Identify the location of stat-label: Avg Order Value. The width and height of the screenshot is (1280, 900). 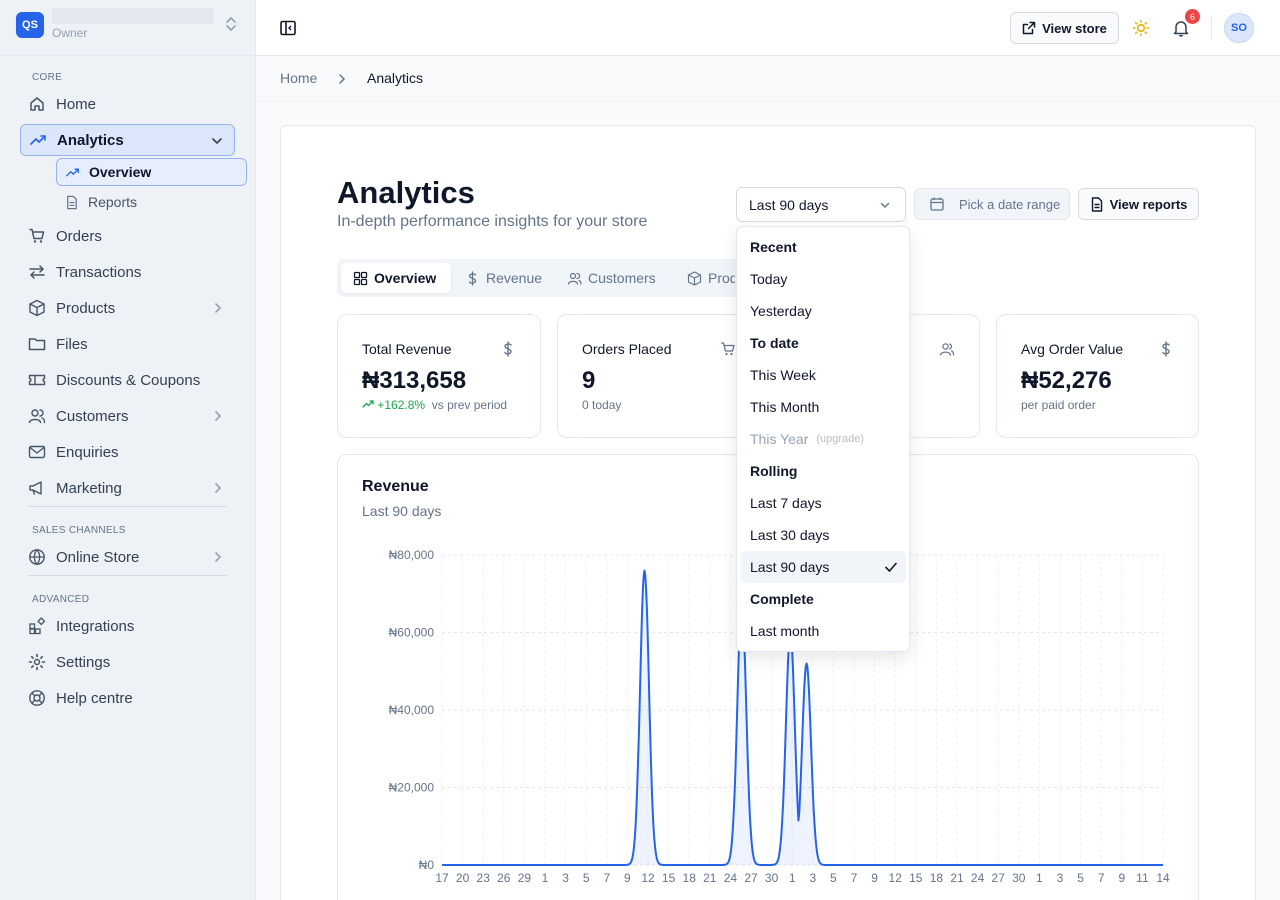
(1072, 349).